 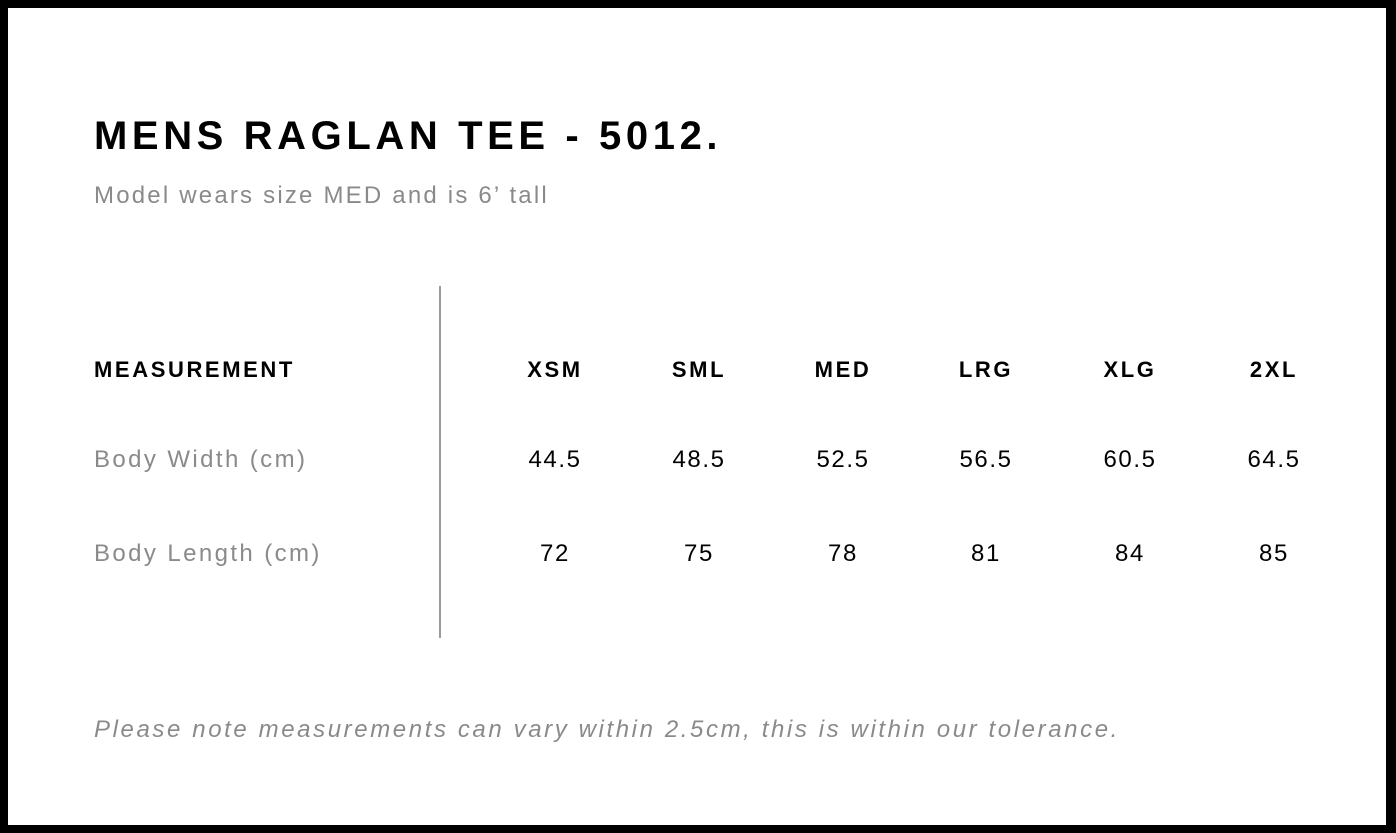 What do you see at coordinates (555, 369) in the screenshot?
I see `size-header: XSM` at bounding box center [555, 369].